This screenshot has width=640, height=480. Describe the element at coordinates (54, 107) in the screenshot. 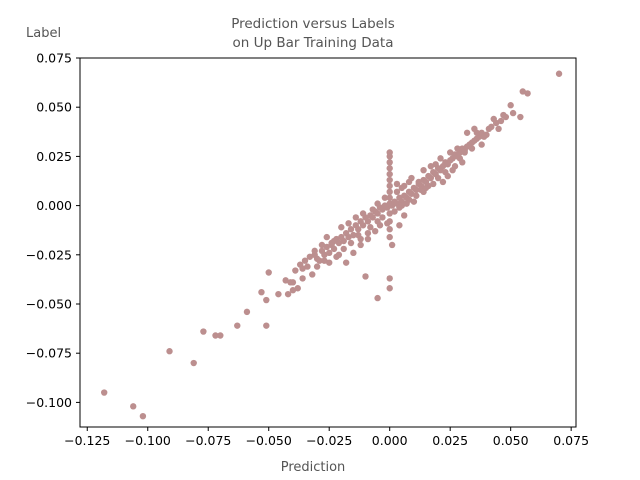

I see `y-tick-label: 0.050` at that location.